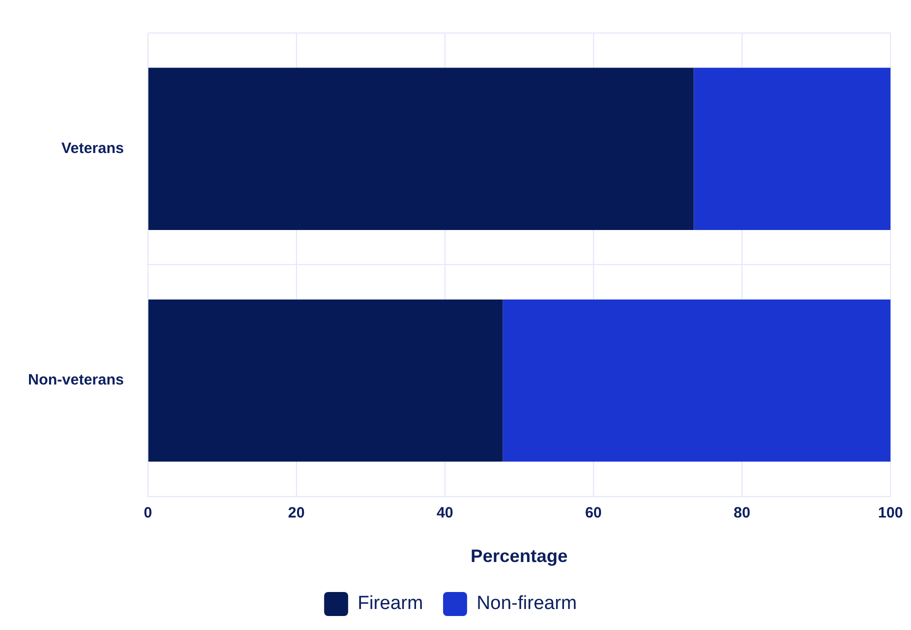 The image size is (911, 630). I want to click on x-tick-label: 60, so click(593, 513).